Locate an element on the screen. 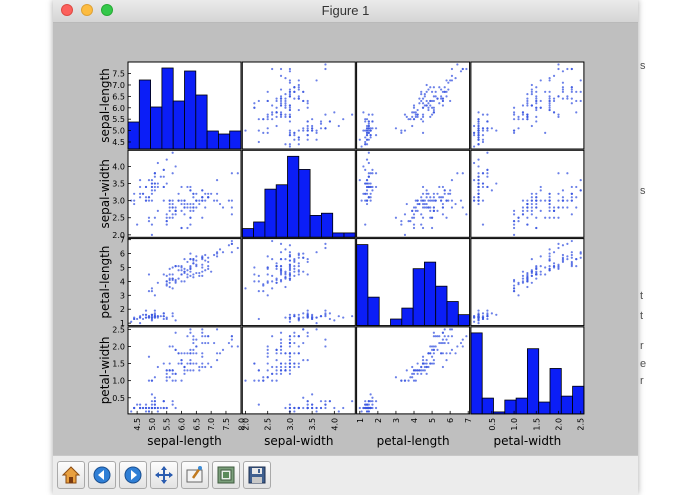 Image resolution: width=695 pixels, height=495 pixels. save-button is located at coordinates (257, 475).